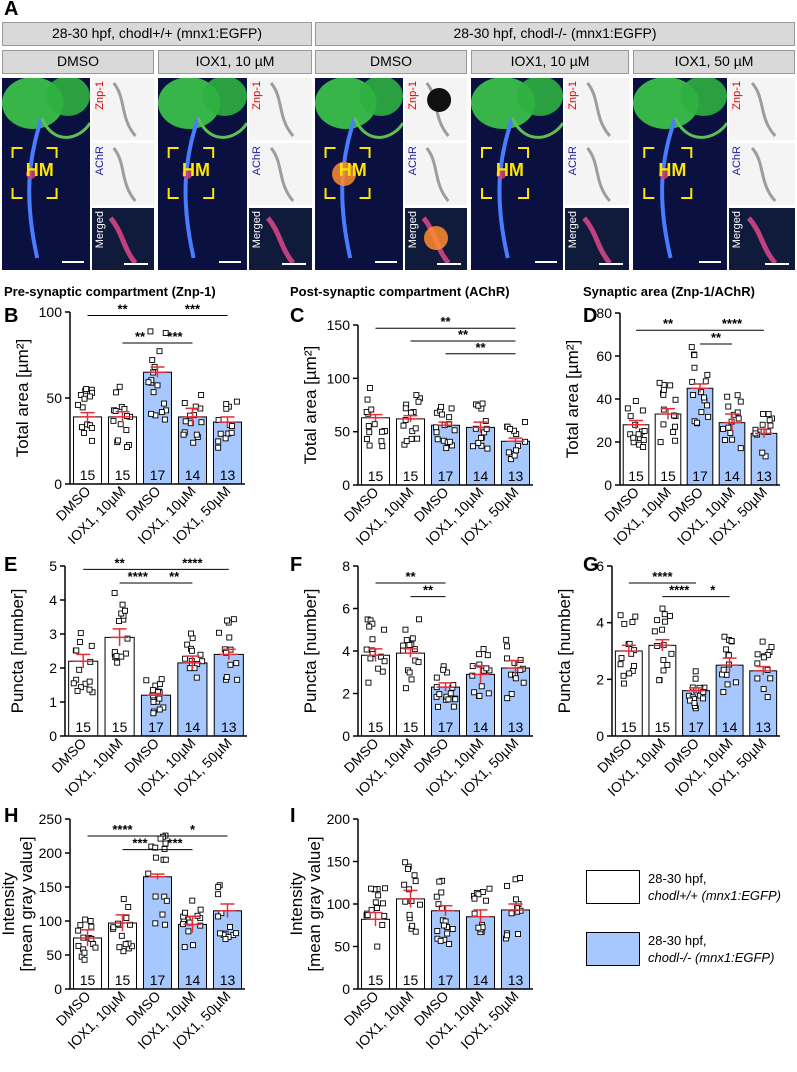  I want to click on condition-header-2: IOX1, 10 µM, so click(235, 62).